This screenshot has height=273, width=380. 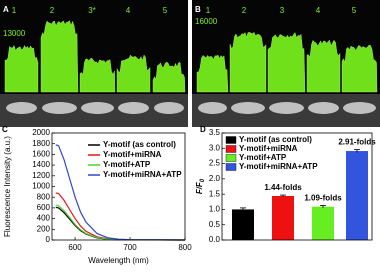 I want to click on y-tick-label: 800, so click(x=44, y=196).